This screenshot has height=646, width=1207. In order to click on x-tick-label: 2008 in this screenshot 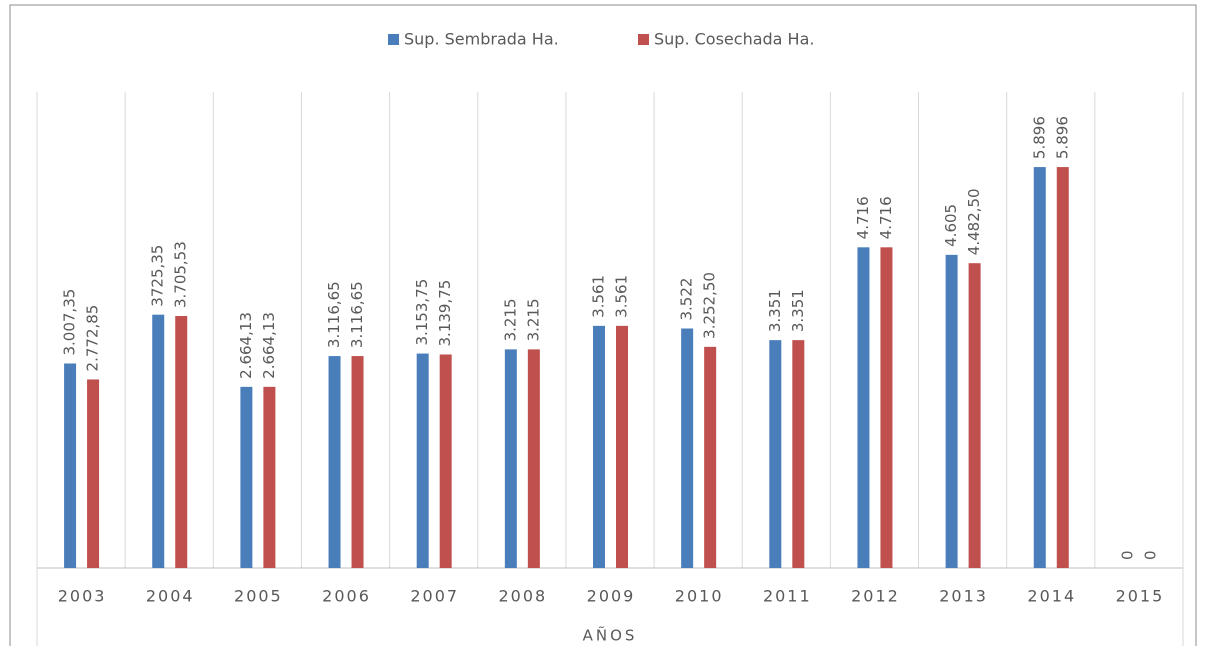, I will do `click(522, 596)`.